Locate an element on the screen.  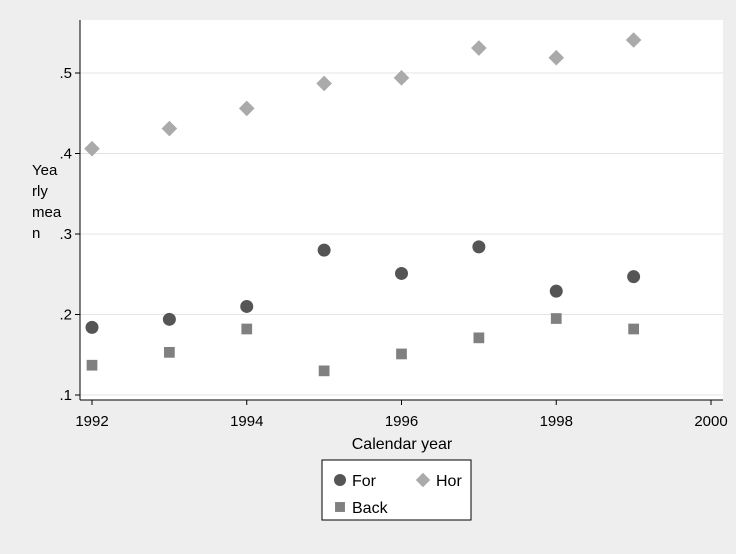
legend: For Hor Back is located at coordinates (396, 490).